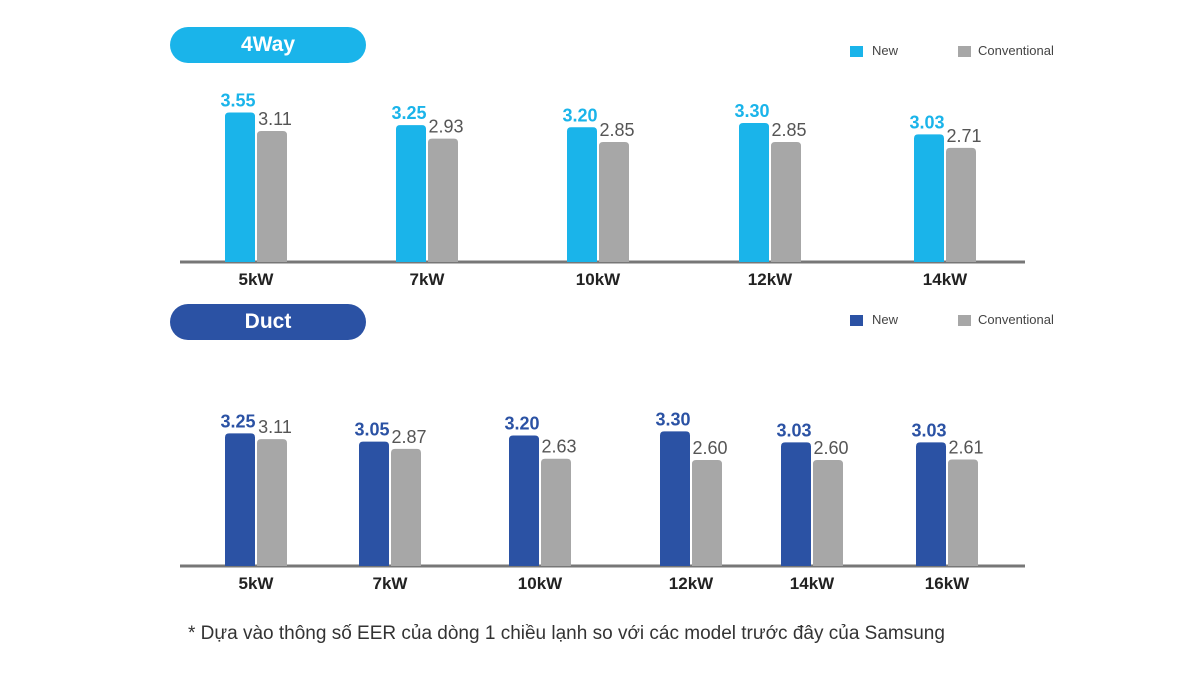  Describe the element at coordinates (237, 101) in the screenshot. I see `data-label-new-5kW: 3.55` at that location.